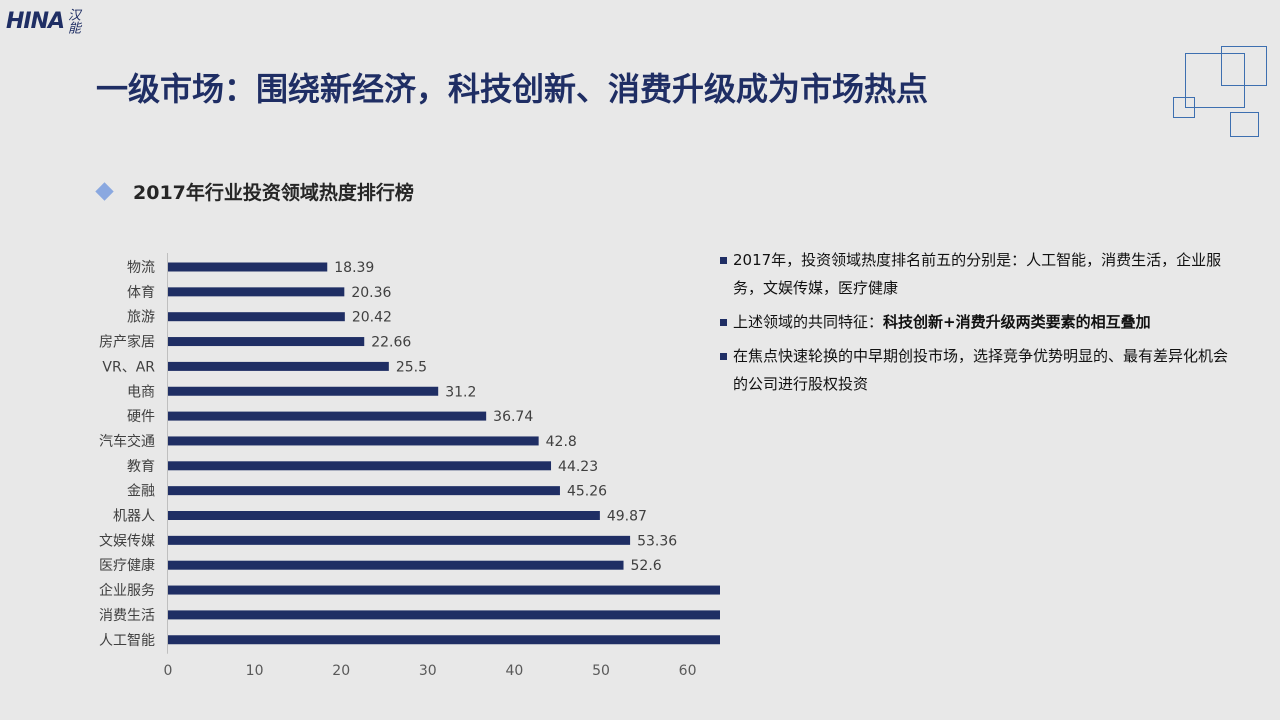 The width and height of the screenshot is (1280, 720). Describe the element at coordinates (255, 671) in the screenshot. I see `x-tick-label: 10` at that location.